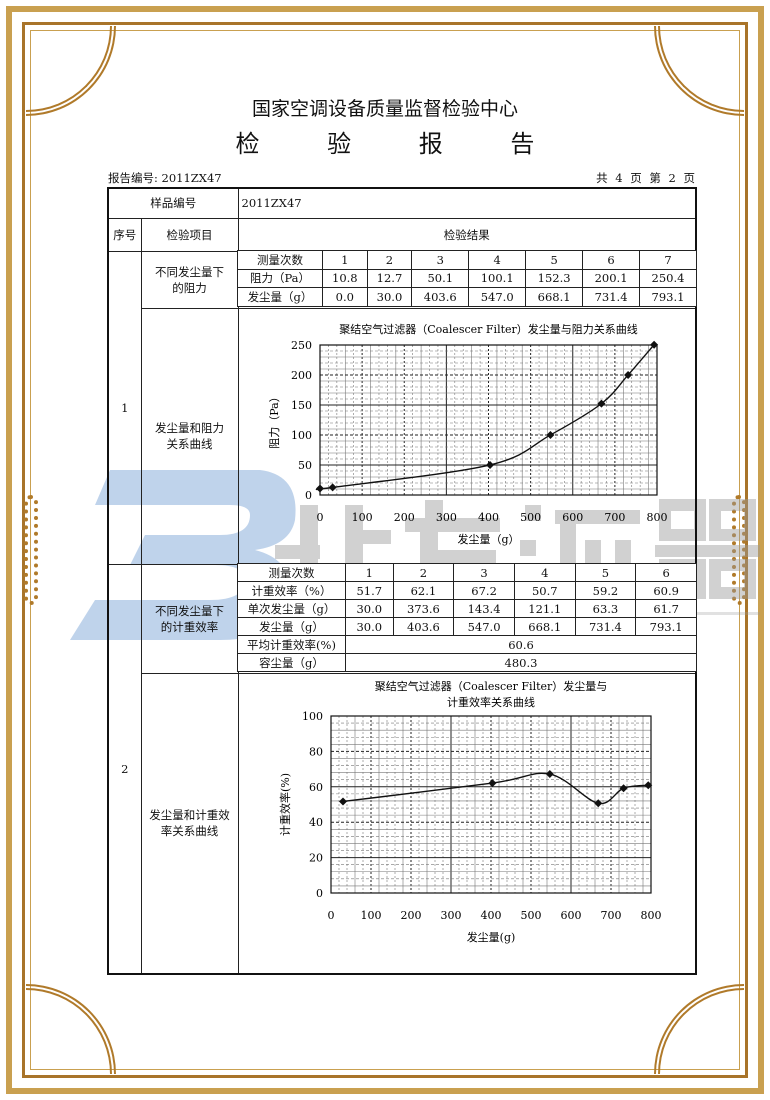 This screenshot has height=1100, width=770. Describe the element at coordinates (189, 234) in the screenshot. I see `col-item: 检验项目` at that location.